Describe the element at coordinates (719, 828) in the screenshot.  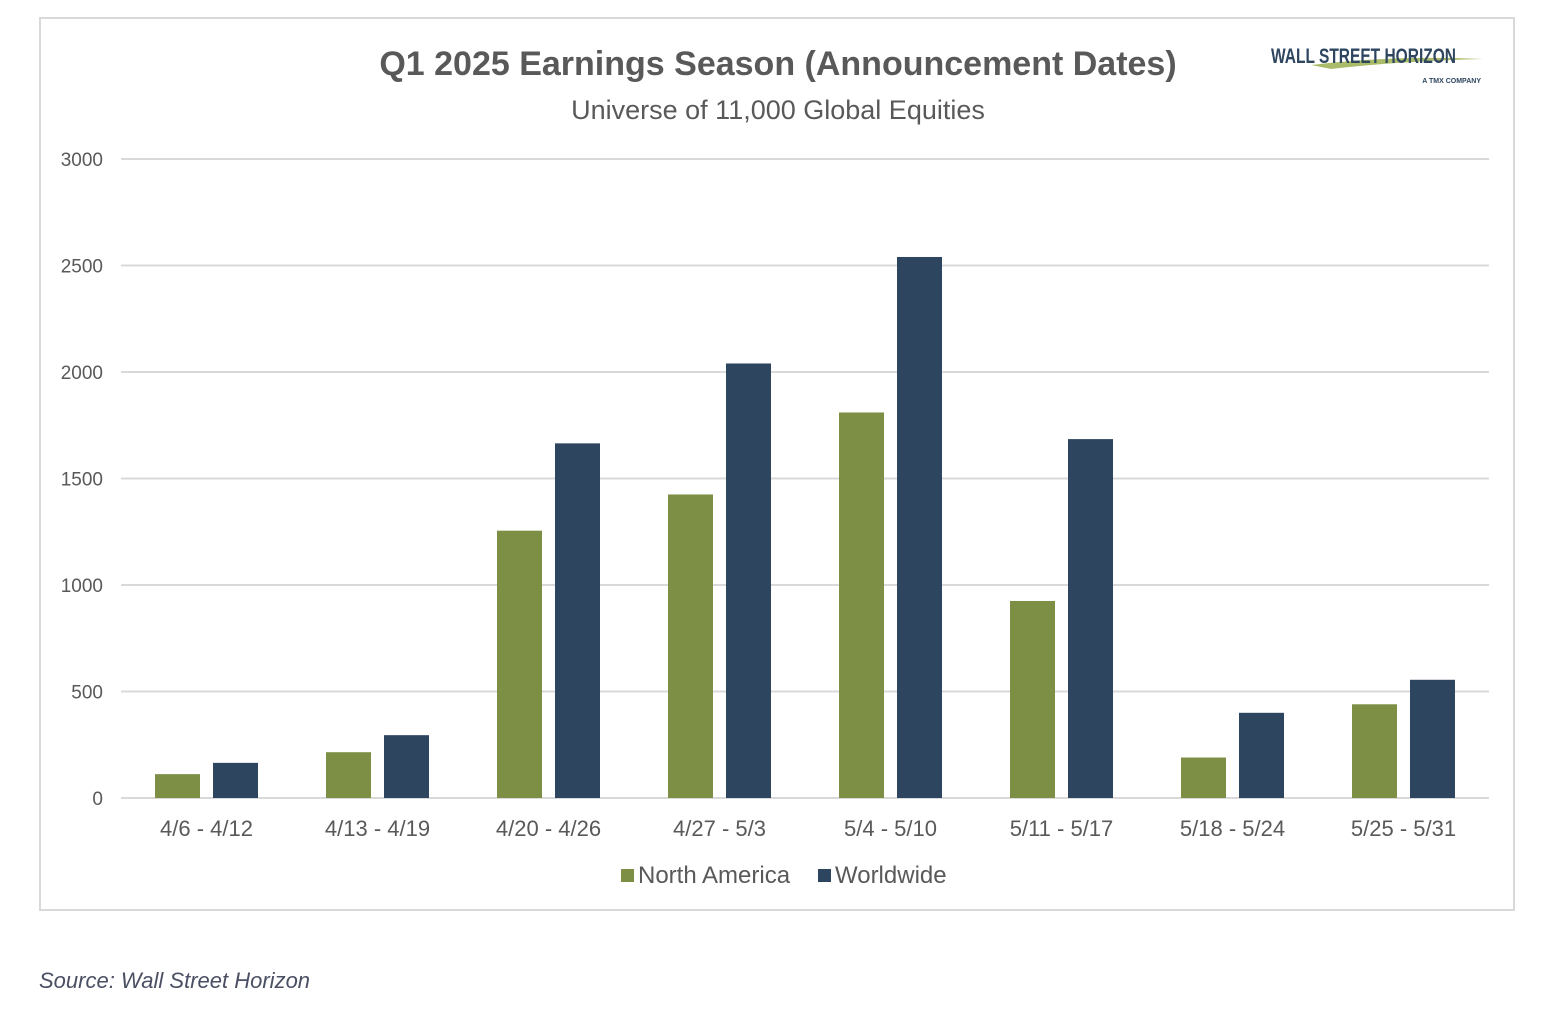
I see `x-tick-label: 4/27 - 5/3` at that location.